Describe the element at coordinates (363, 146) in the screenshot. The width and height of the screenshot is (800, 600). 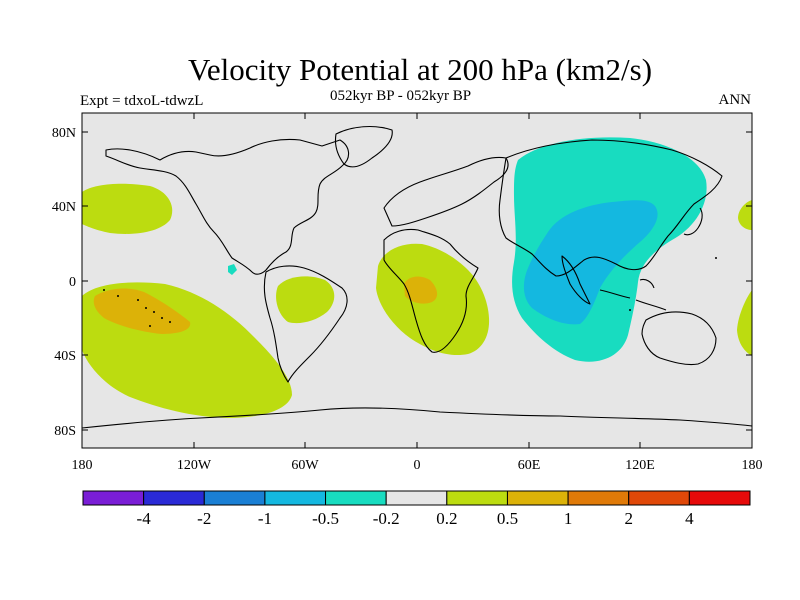
I see `coast-greenland` at that location.